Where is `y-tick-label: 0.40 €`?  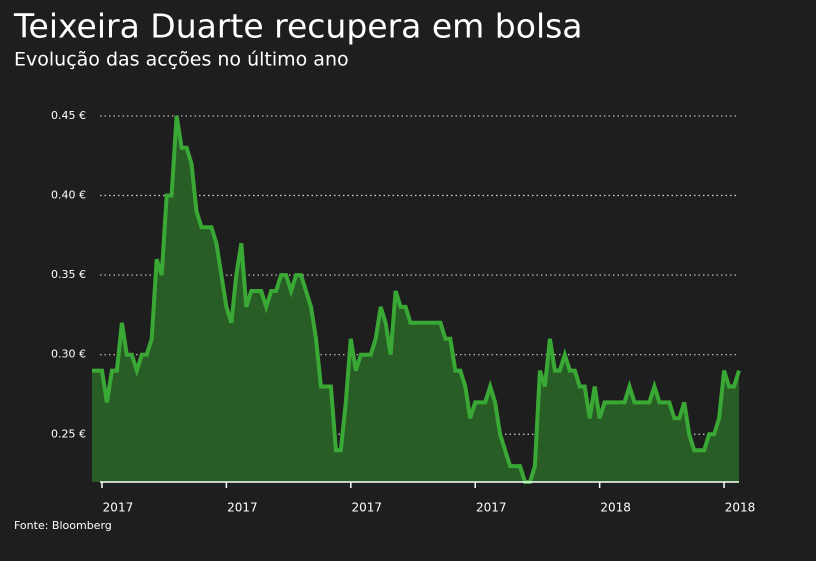 y-tick-label: 0.40 € is located at coordinates (68, 195).